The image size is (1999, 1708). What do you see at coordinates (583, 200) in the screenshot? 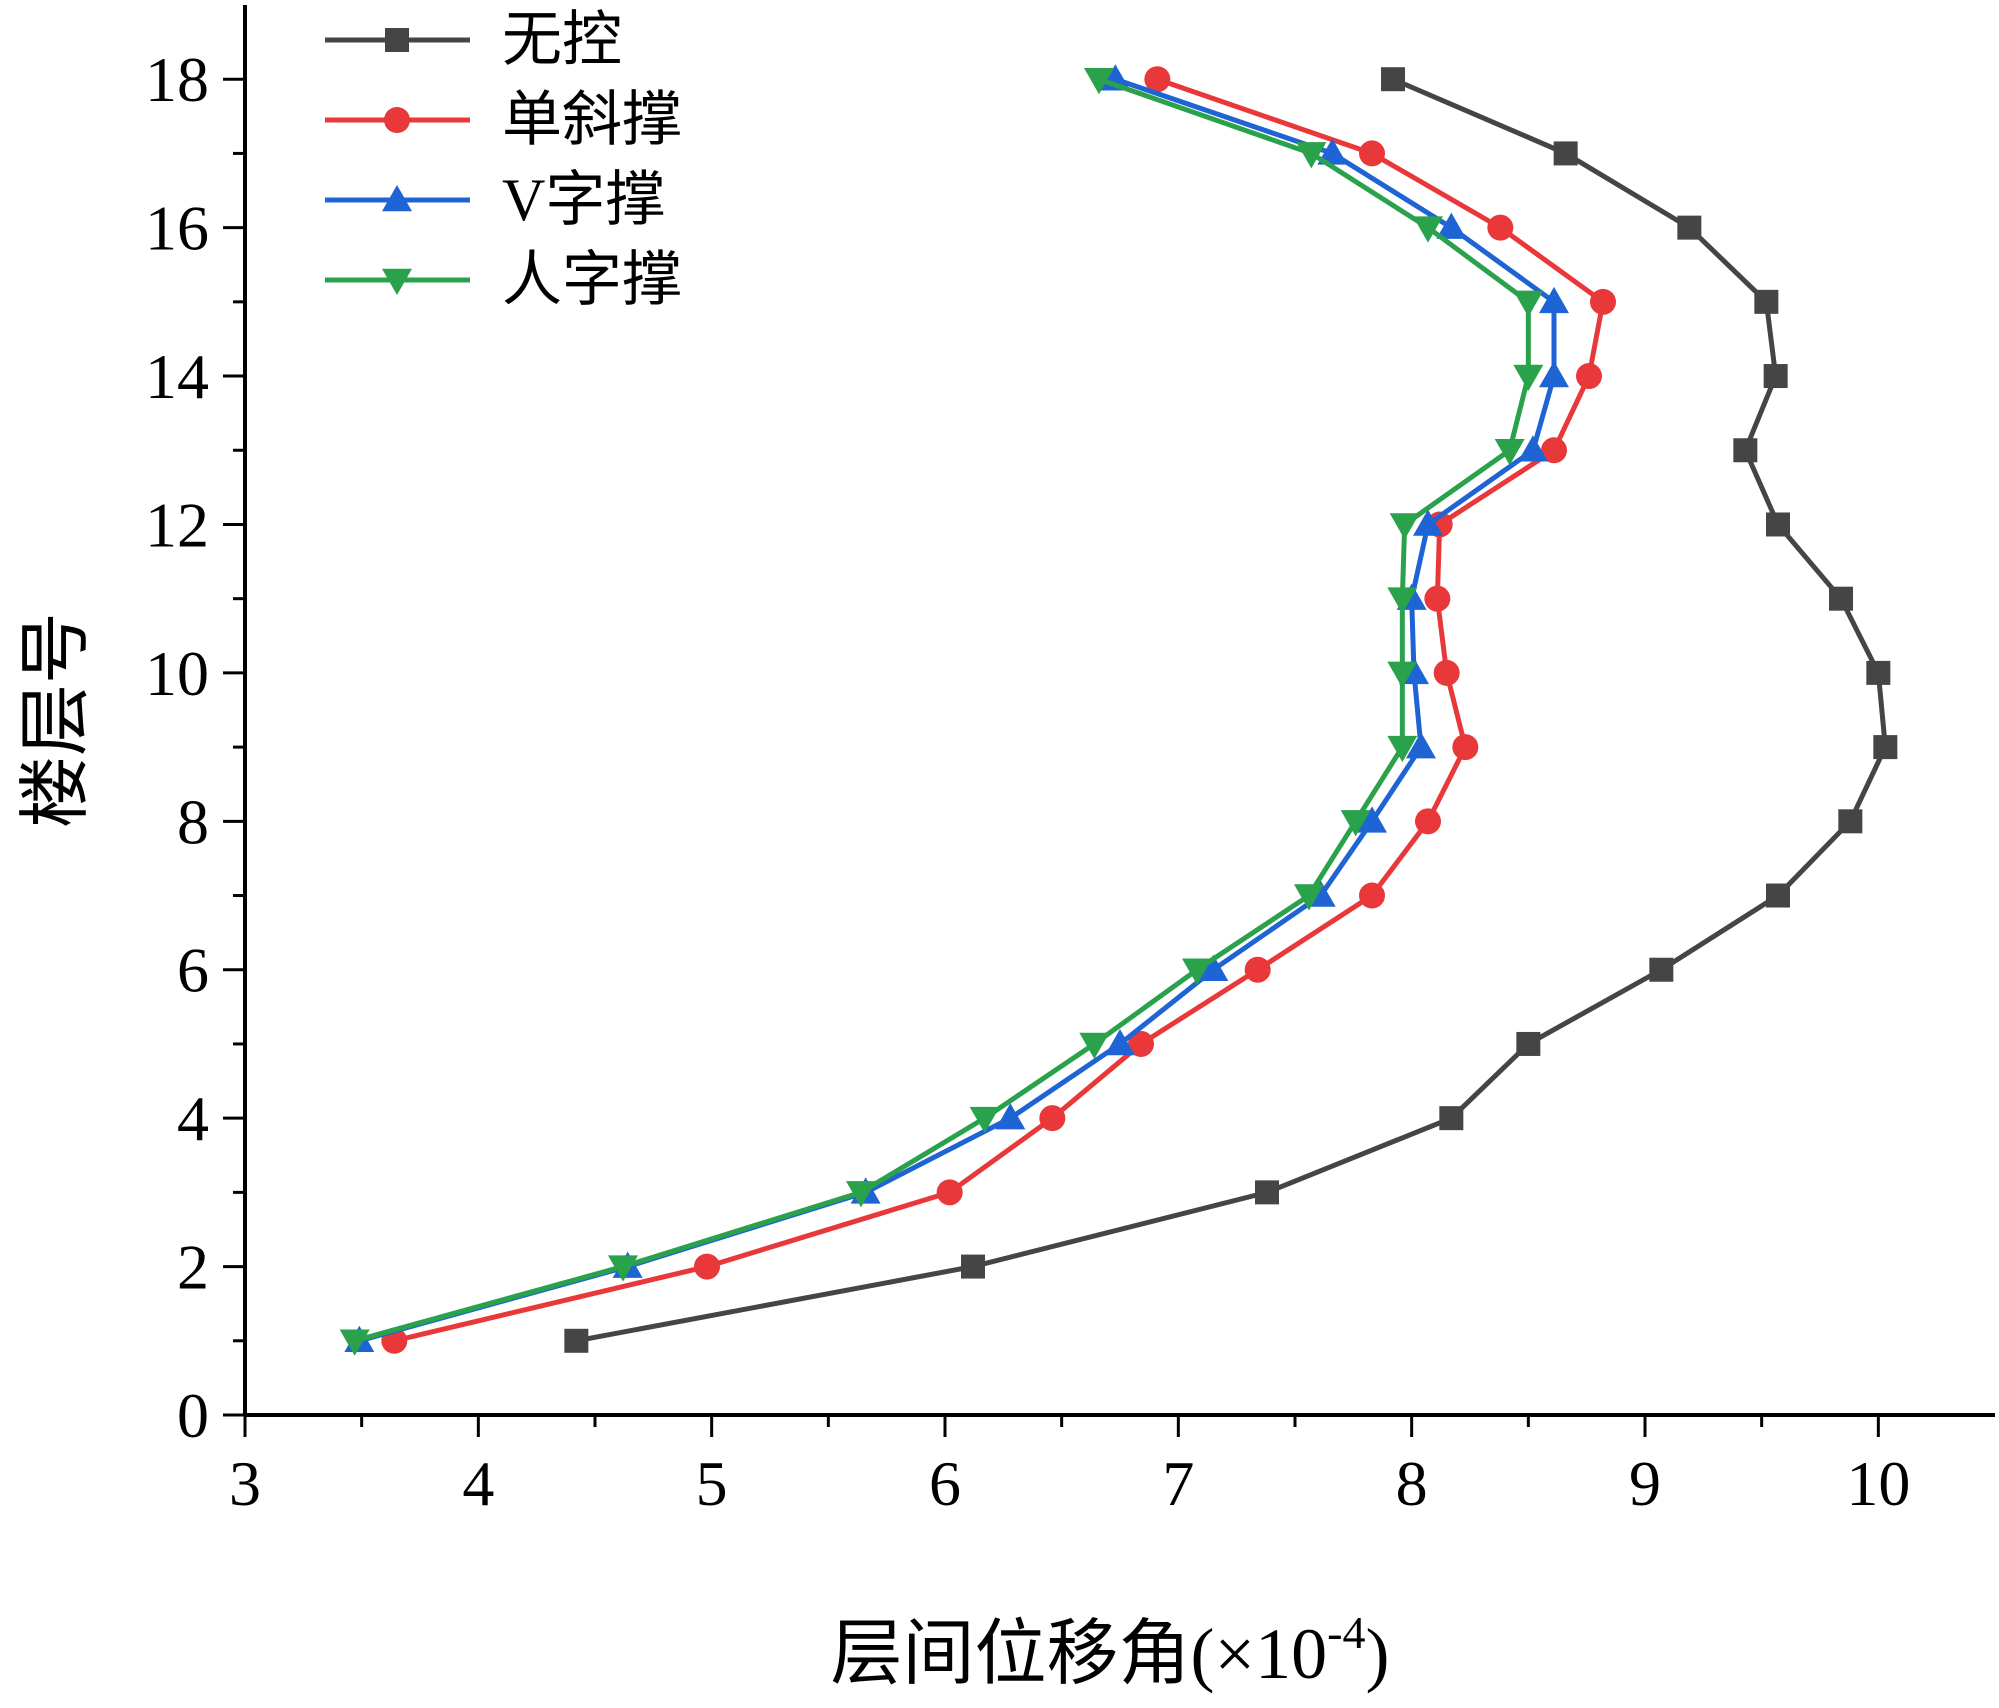
I see `legend-label: V字撑` at bounding box center [583, 200].